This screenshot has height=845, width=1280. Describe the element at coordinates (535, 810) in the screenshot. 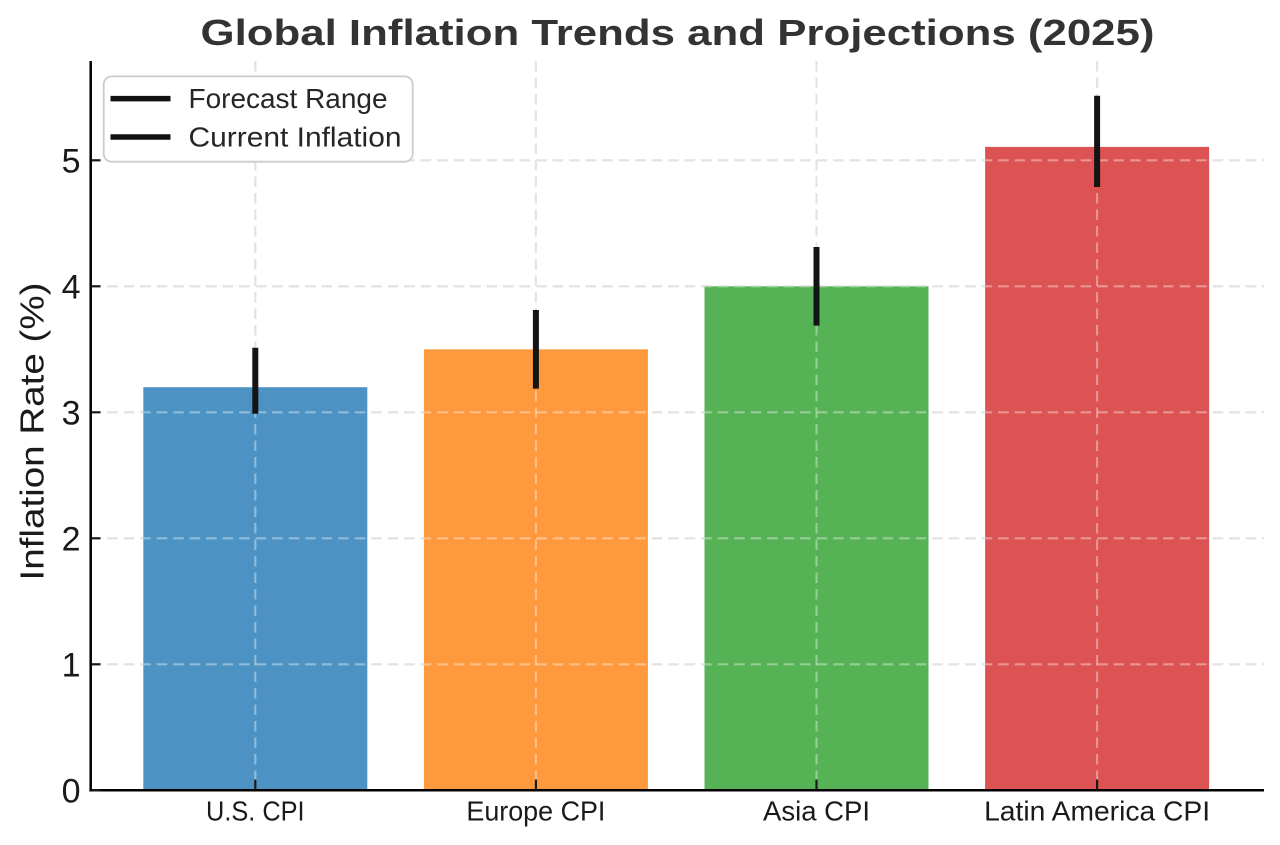

I see `svg-text: Europe CPI` at that location.